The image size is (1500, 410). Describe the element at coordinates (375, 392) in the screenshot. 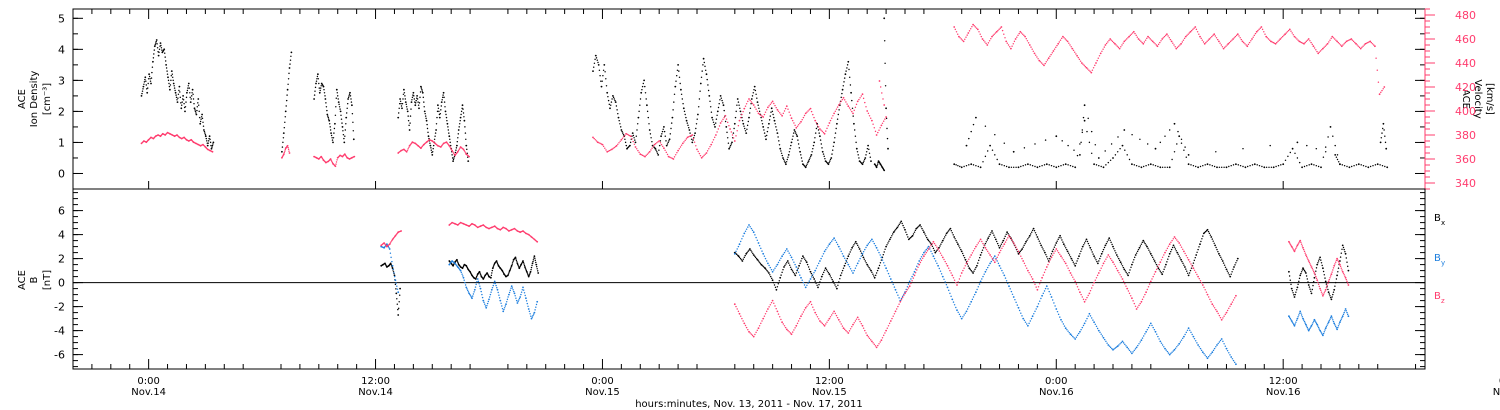

I see `x-tick-date-label: Nov.14` at that location.